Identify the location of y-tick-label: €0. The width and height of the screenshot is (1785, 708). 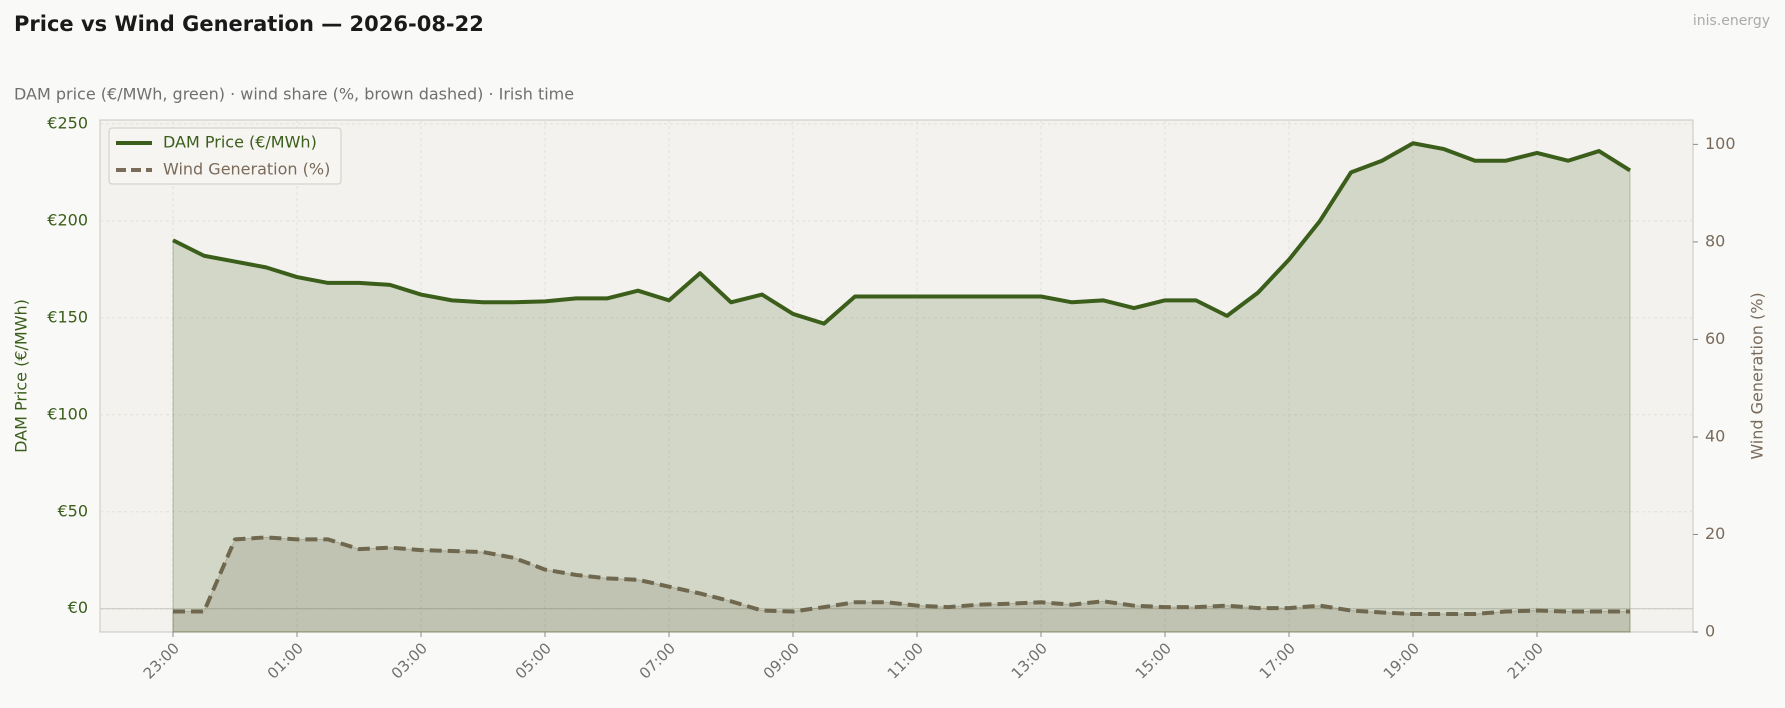
(78, 607).